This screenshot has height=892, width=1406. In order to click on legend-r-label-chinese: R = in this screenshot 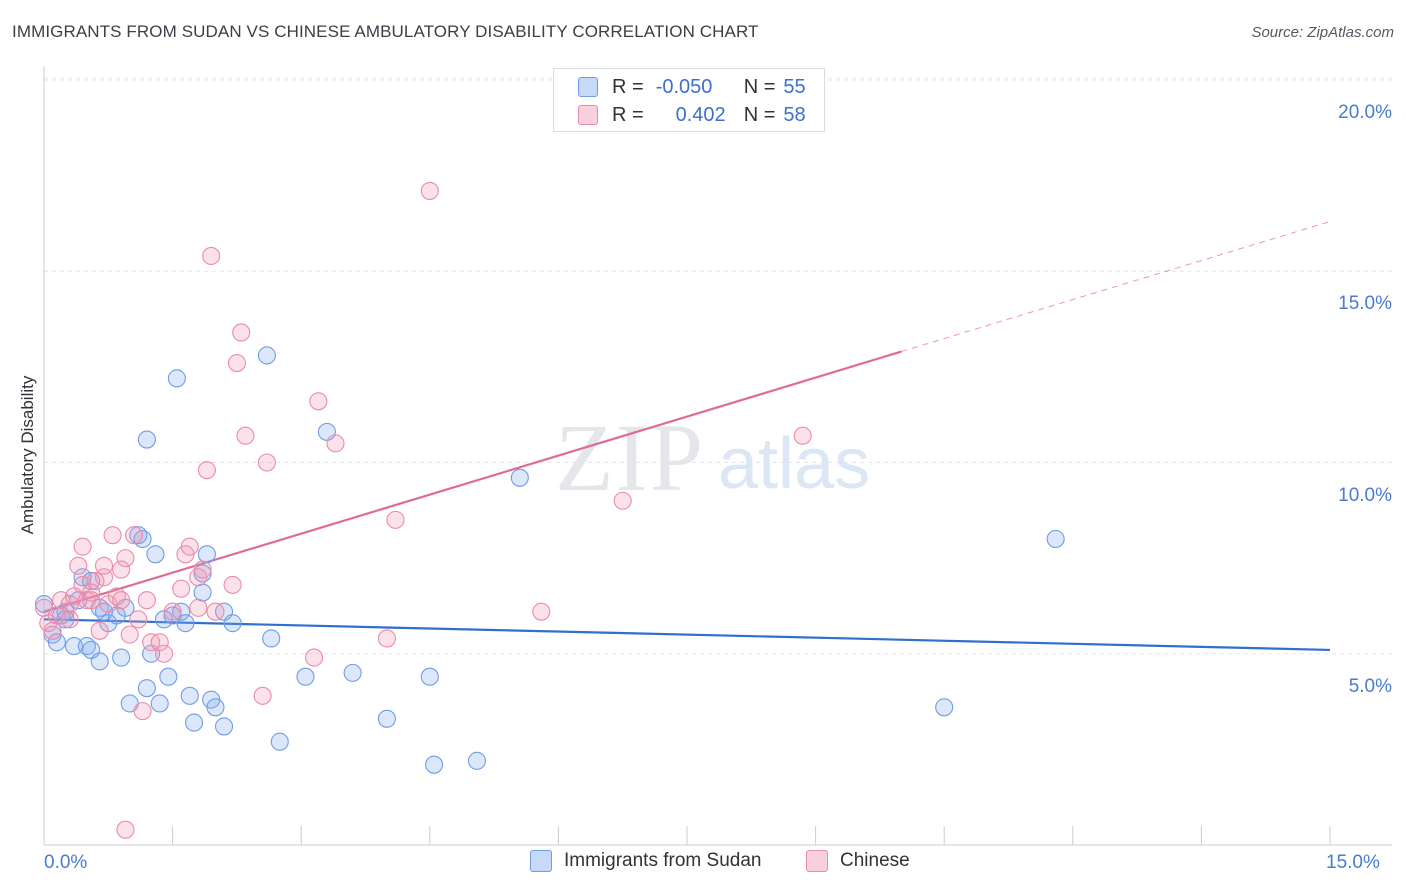, I will do `click(628, 114)`.